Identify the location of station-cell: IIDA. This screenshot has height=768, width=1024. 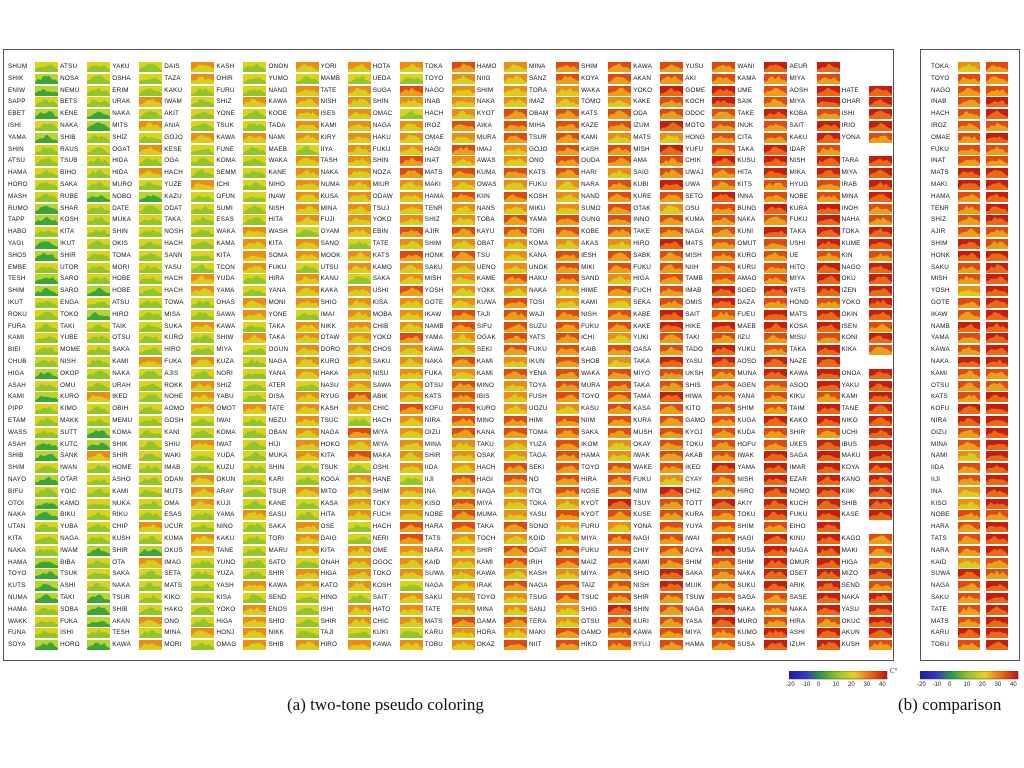
(450, 468).